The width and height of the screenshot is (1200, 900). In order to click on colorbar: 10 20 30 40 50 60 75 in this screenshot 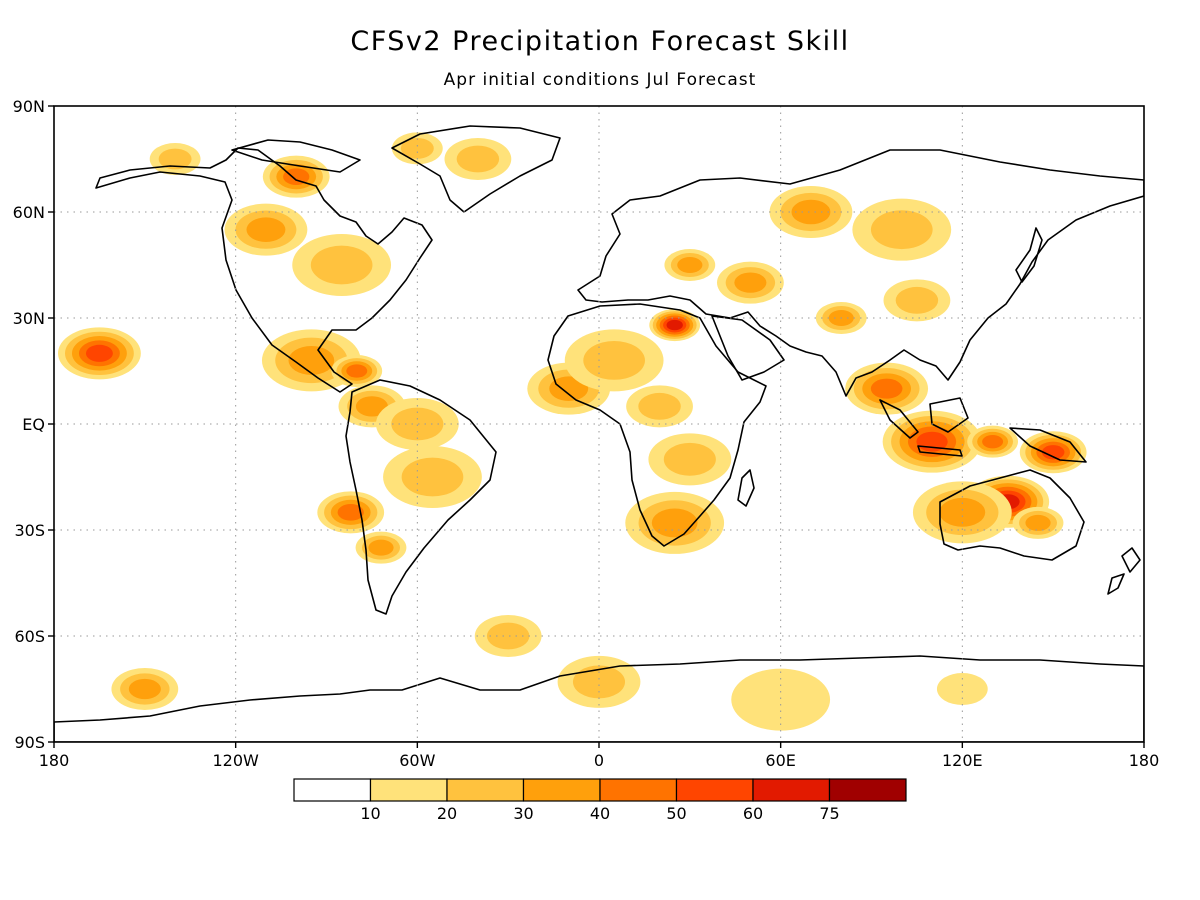, I will do `click(600, 800)`.